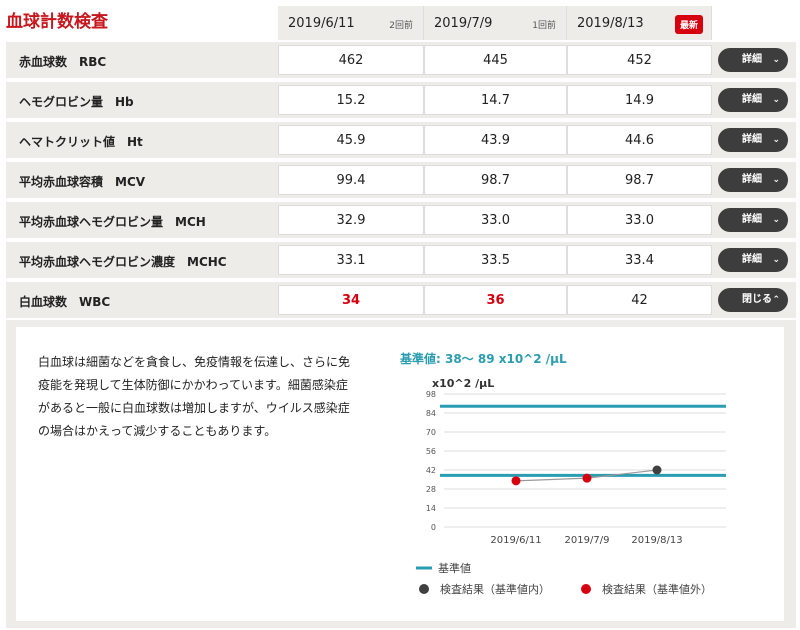  What do you see at coordinates (351, 140) in the screenshot?
I see `result-cell: 45.9` at bounding box center [351, 140].